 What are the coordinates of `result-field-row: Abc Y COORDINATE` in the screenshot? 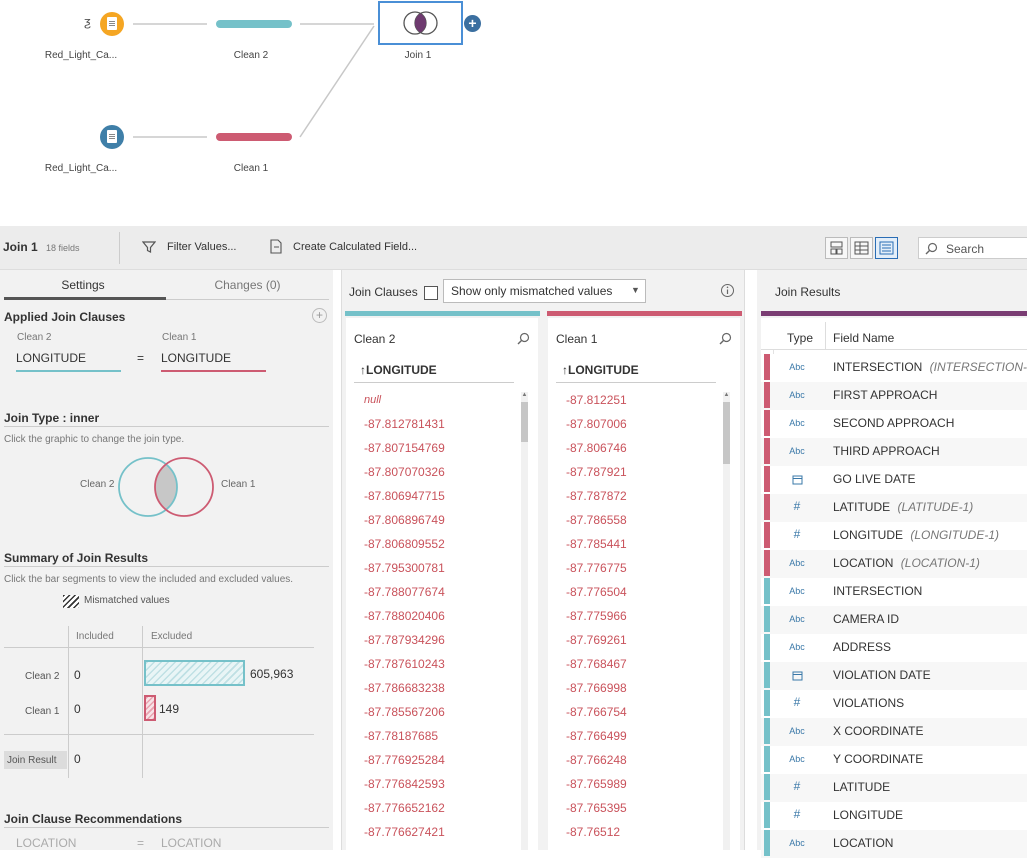 It's located at (894, 760).